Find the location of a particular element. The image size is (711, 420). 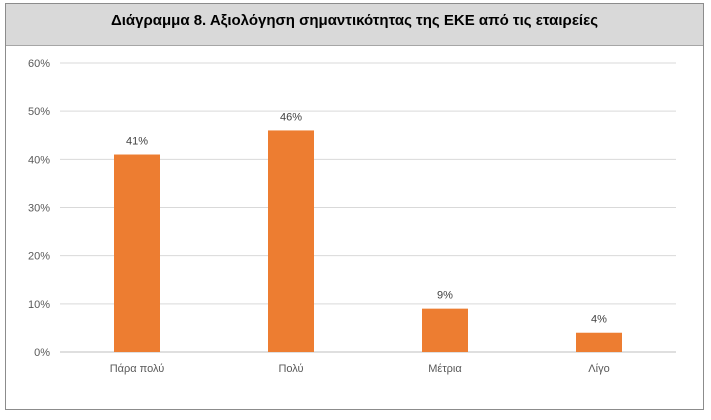

data-label: 46% is located at coordinates (291, 117).